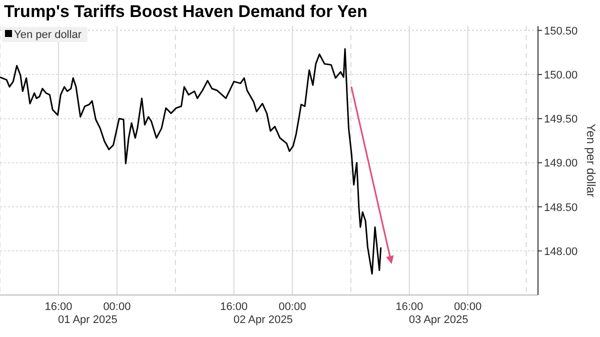  Describe the element at coordinates (561, 120) in the screenshot. I see `y-tick-label: 149.50` at that location.